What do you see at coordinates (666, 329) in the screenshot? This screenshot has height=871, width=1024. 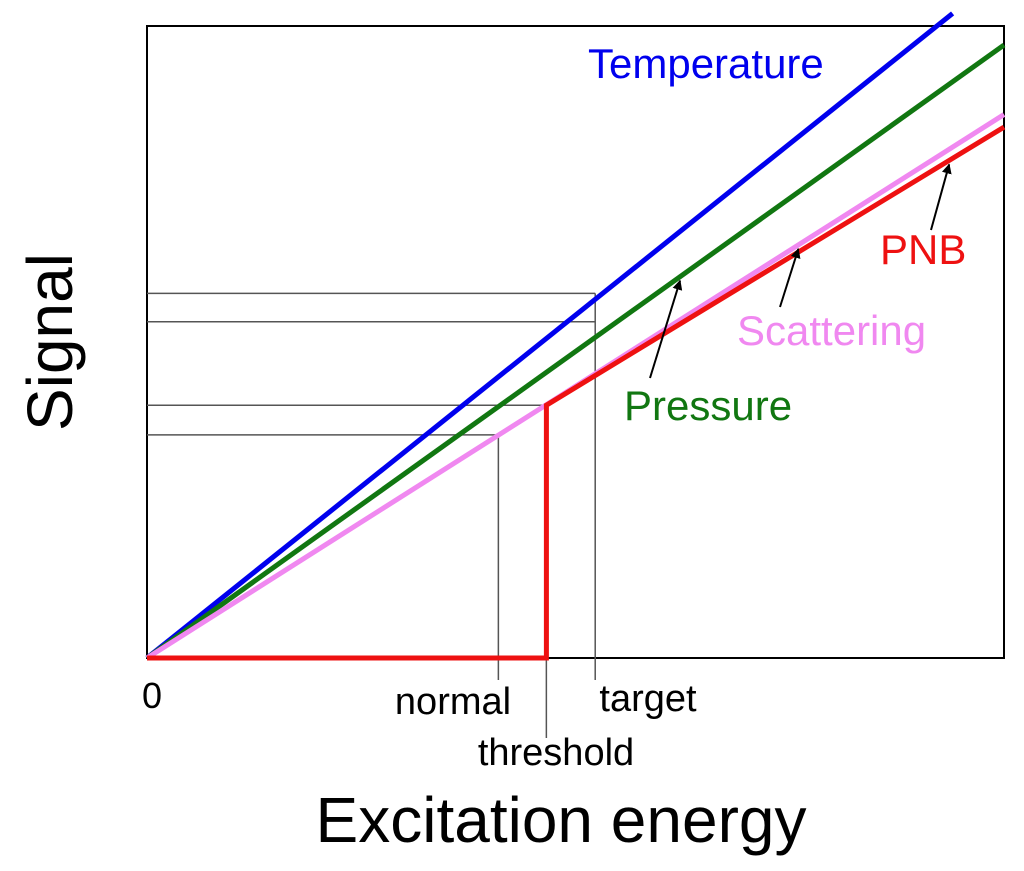 I see `arrow-pressure` at bounding box center [666, 329].